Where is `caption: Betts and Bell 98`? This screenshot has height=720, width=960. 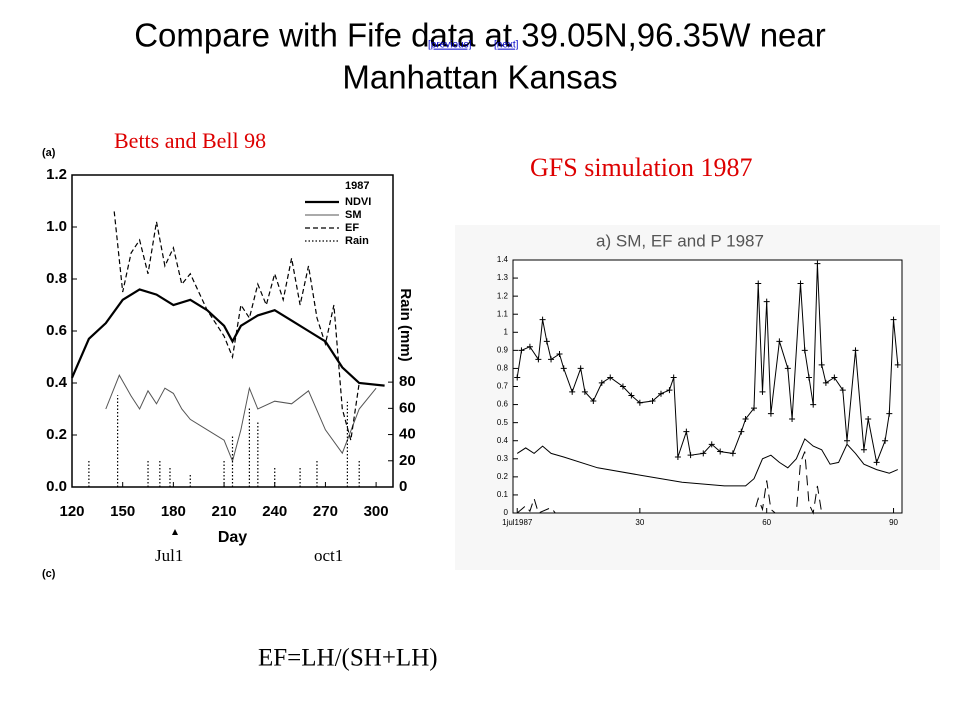
caption: Betts and Bell 98 is located at coordinates (190, 140).